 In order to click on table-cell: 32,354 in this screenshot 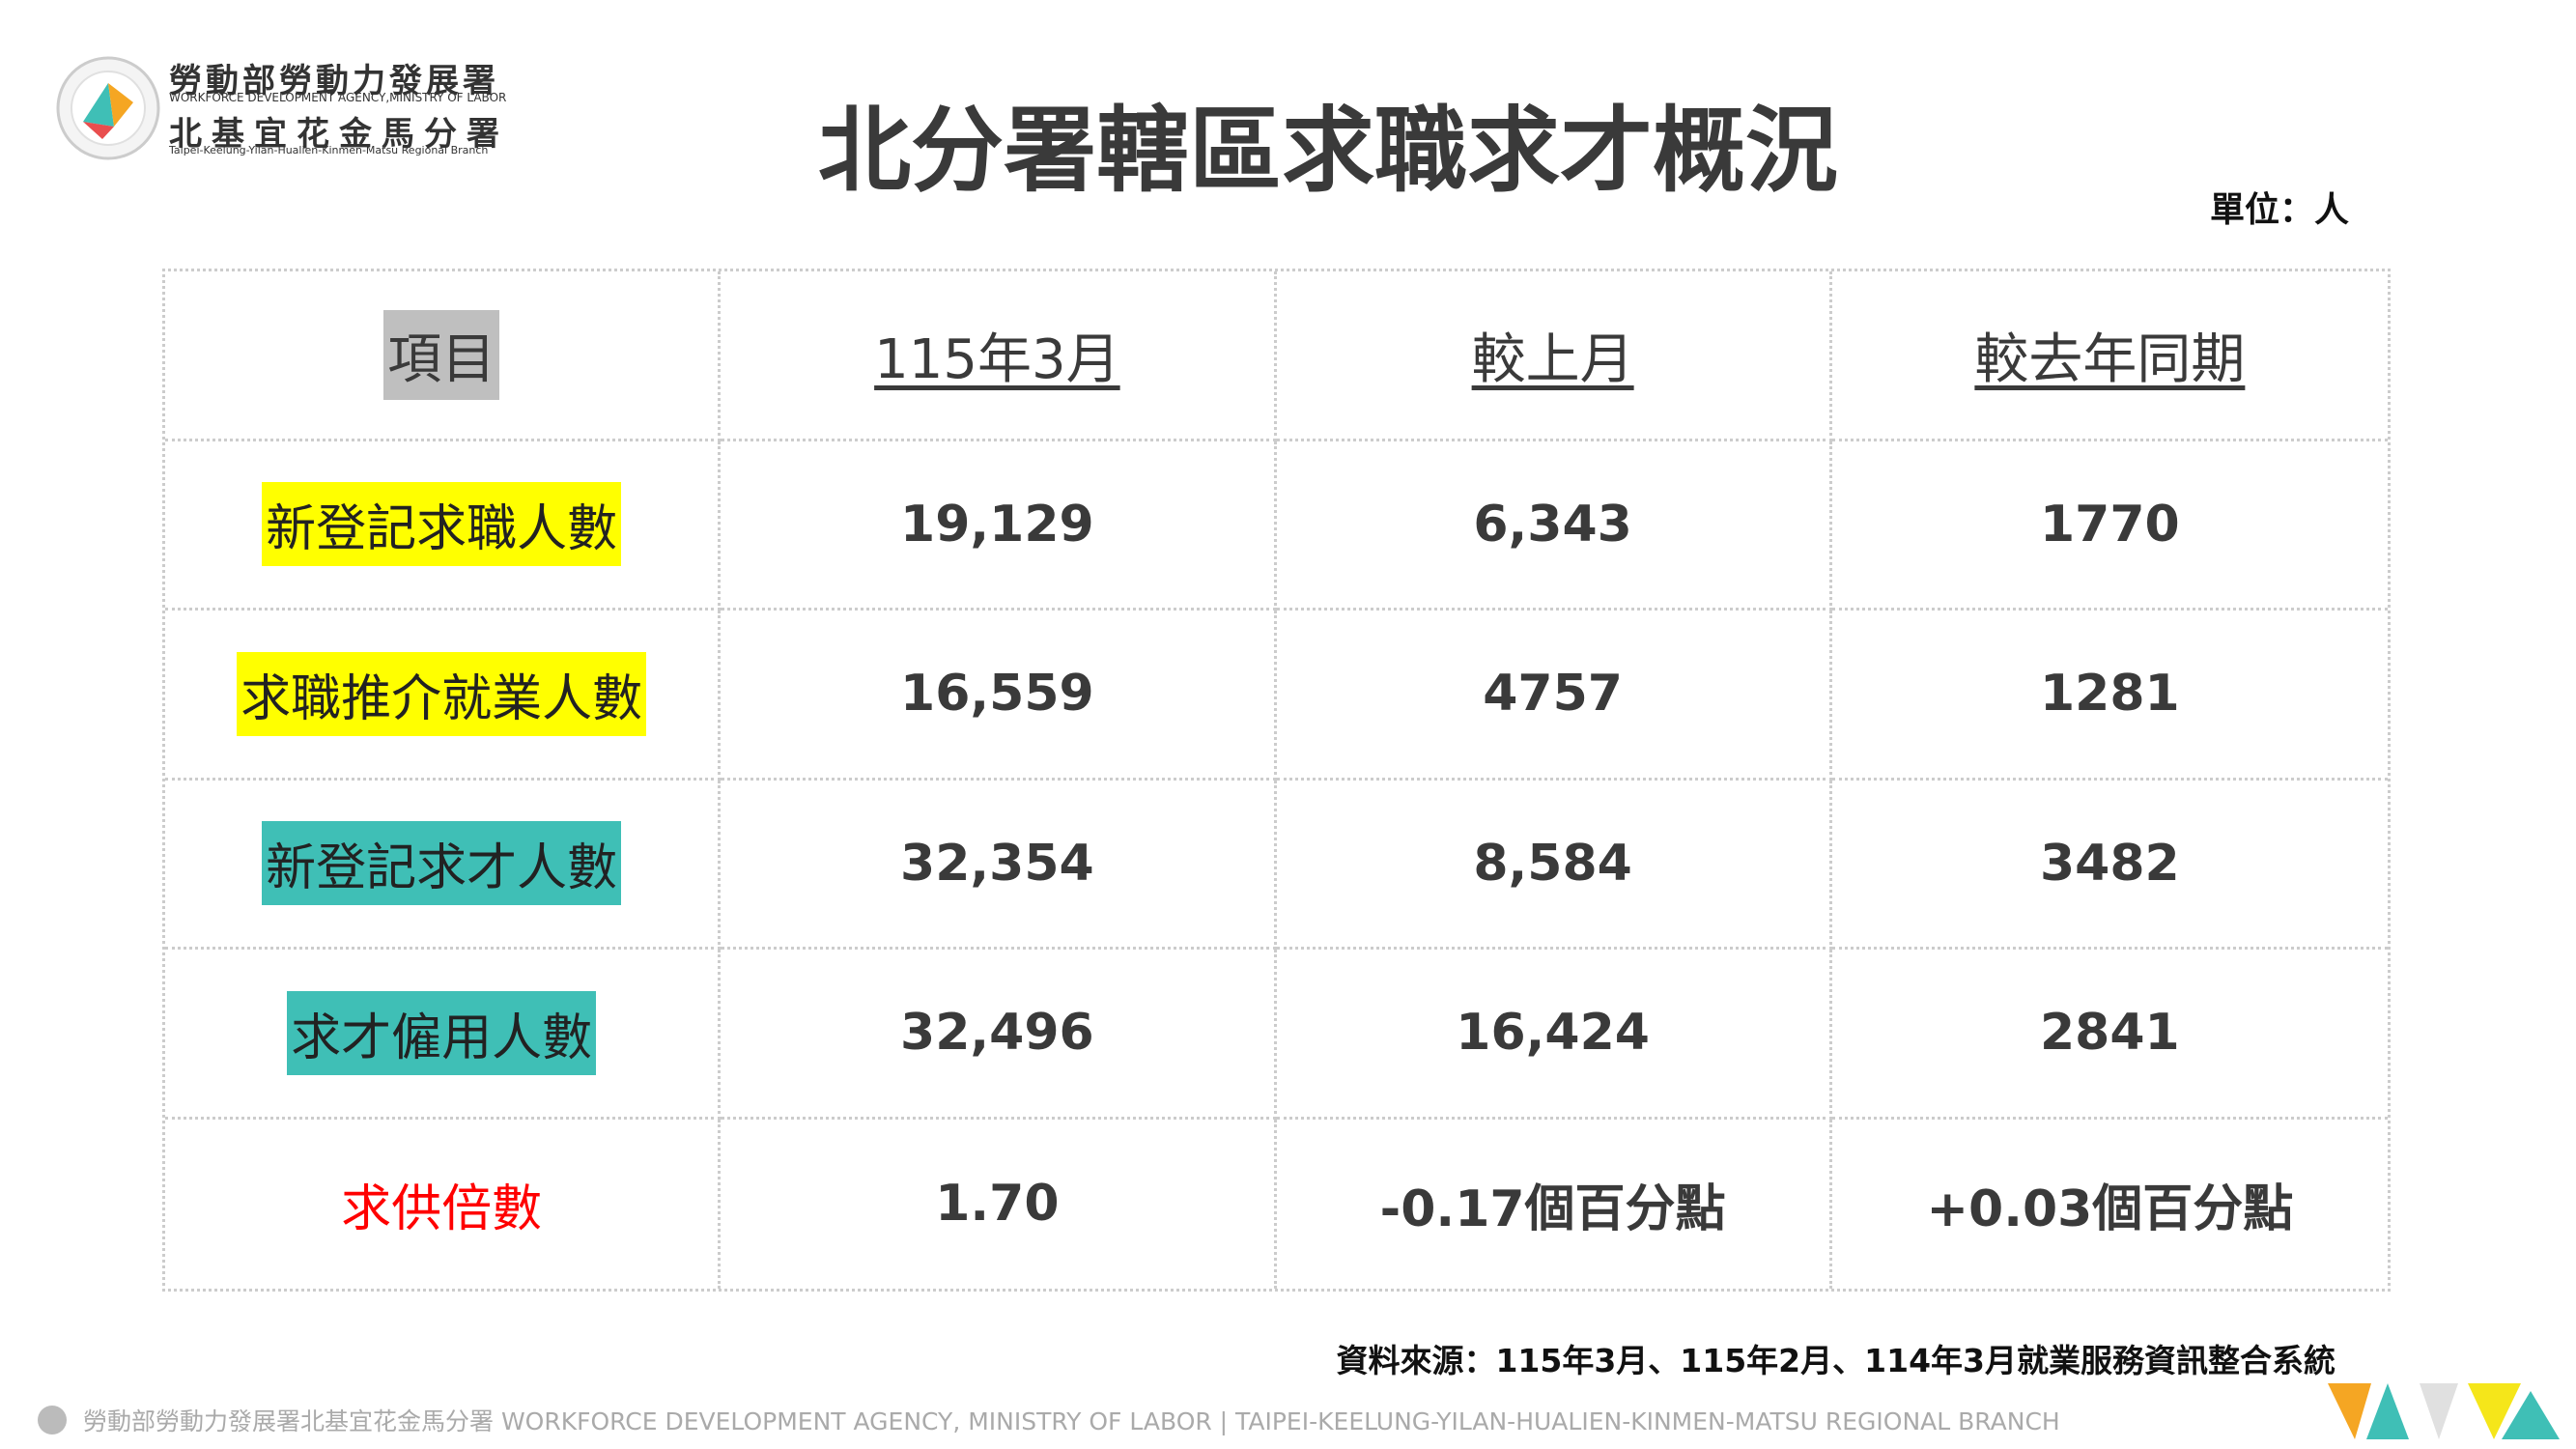, I will do `click(999, 865)`.